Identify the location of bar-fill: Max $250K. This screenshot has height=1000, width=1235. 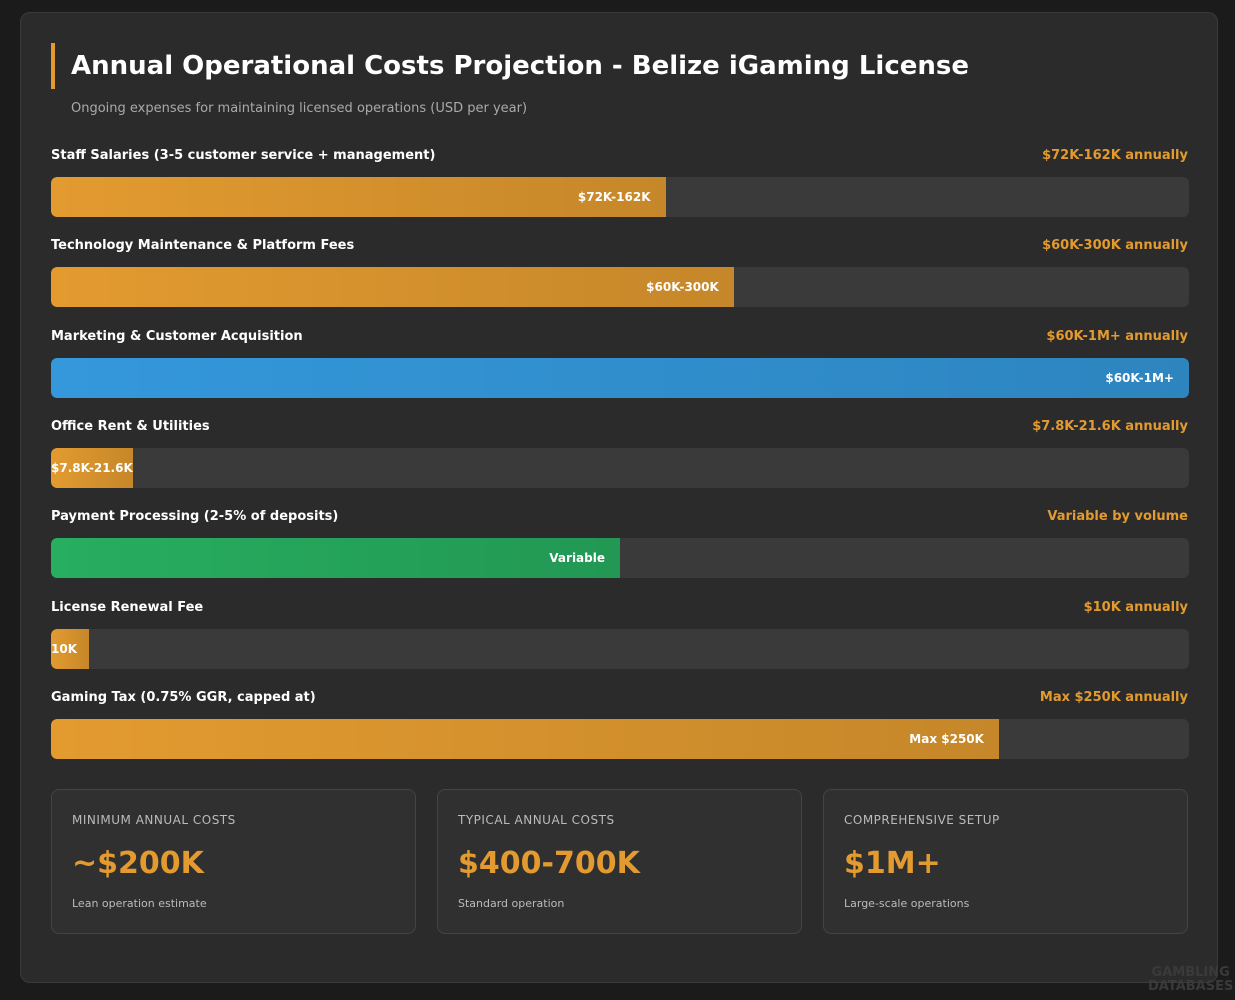
(525, 738).